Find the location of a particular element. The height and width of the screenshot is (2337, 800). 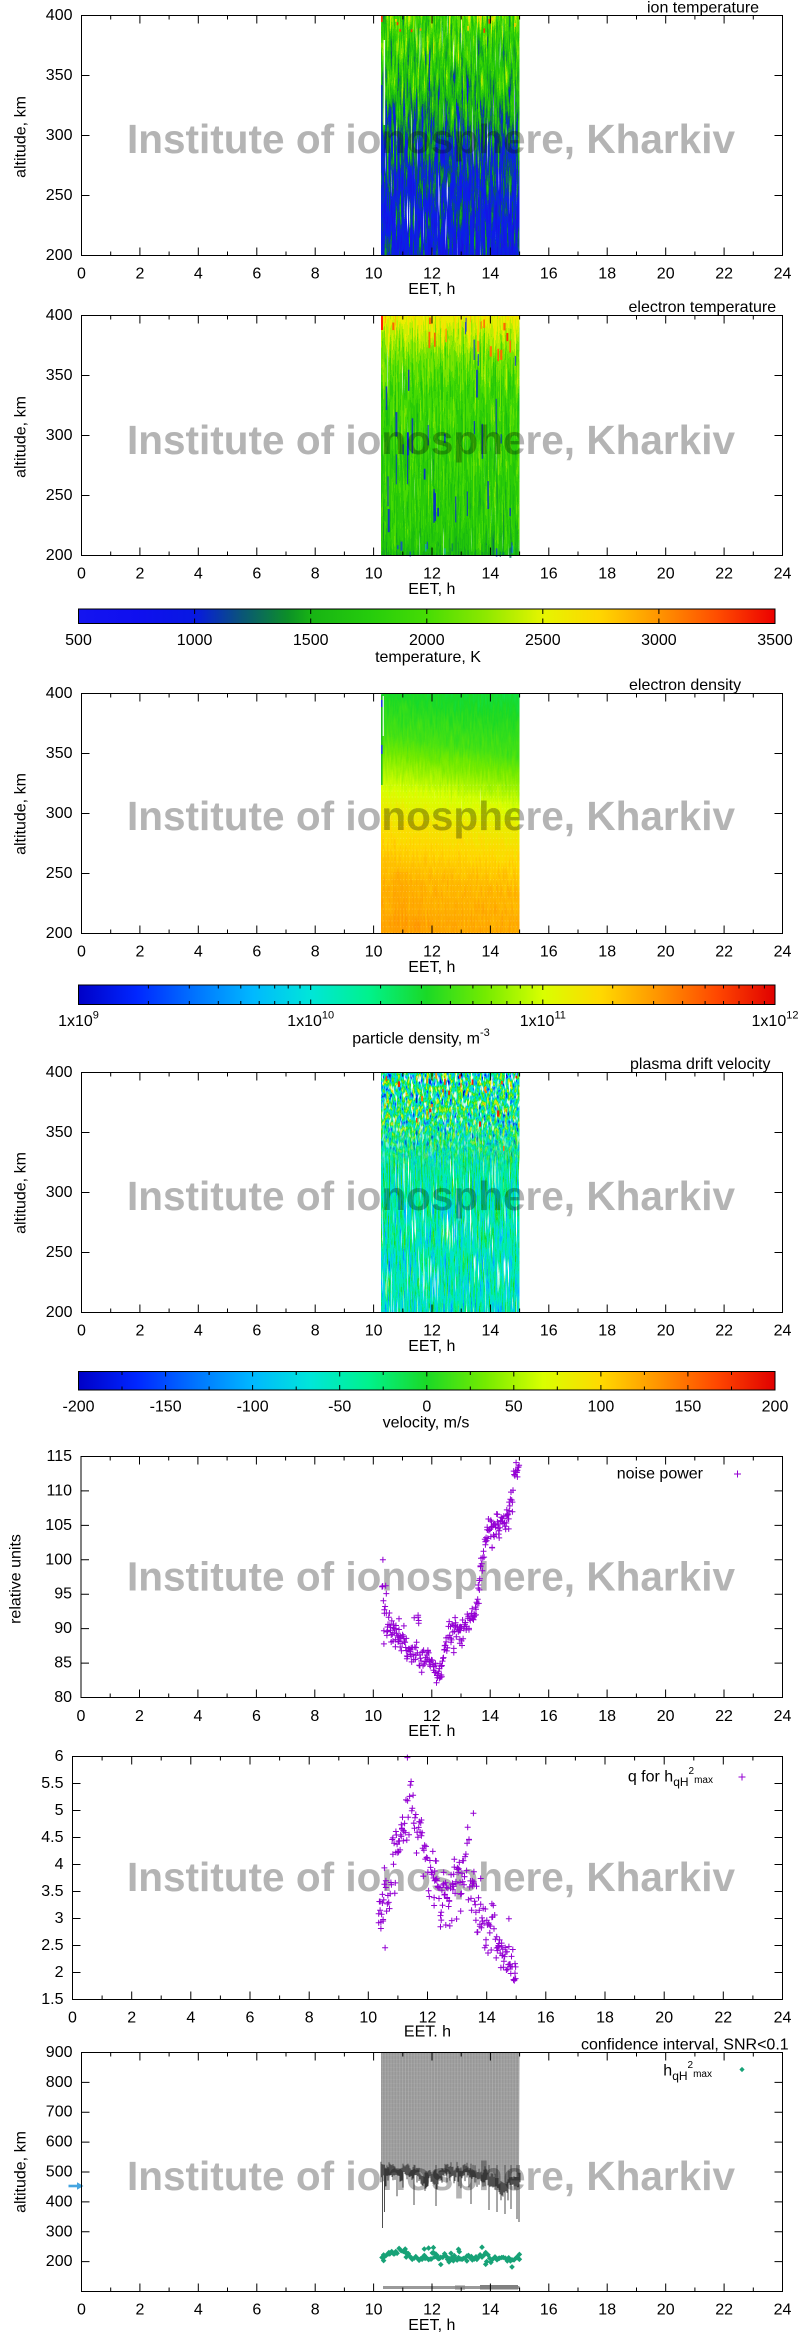

svg-text: 1x10¹¹ is located at coordinates (543, 1020).